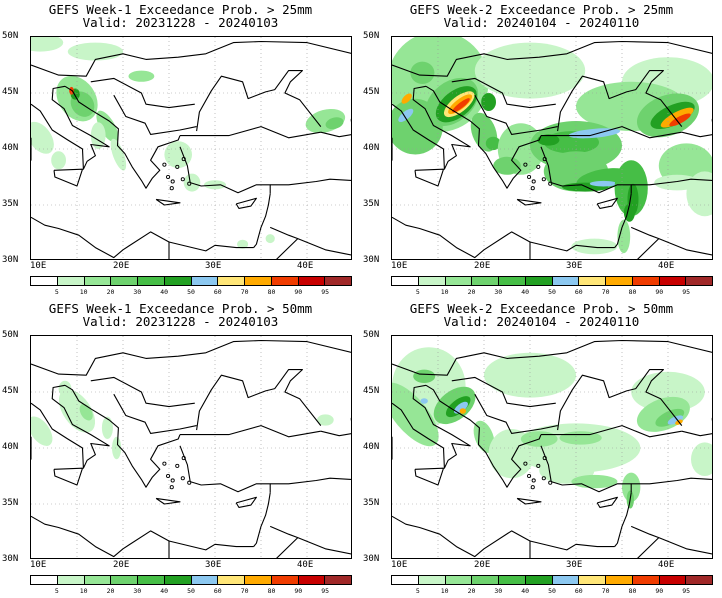  I want to click on colorbar-label: 50, so click(191, 591).